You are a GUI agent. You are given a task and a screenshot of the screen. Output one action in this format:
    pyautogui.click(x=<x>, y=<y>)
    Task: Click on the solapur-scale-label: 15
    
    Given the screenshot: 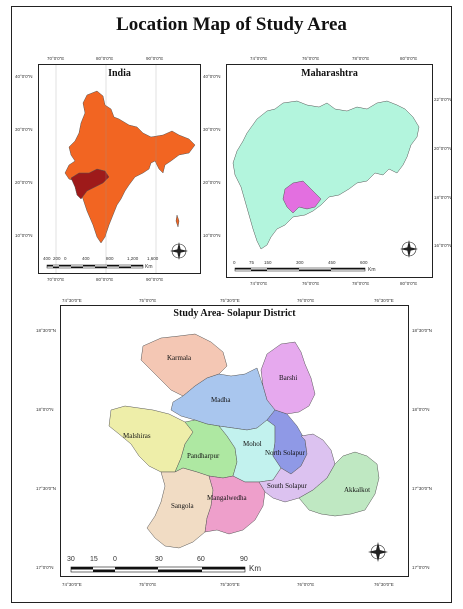 What is the action you would take?
    pyautogui.click(x=94, y=559)
    